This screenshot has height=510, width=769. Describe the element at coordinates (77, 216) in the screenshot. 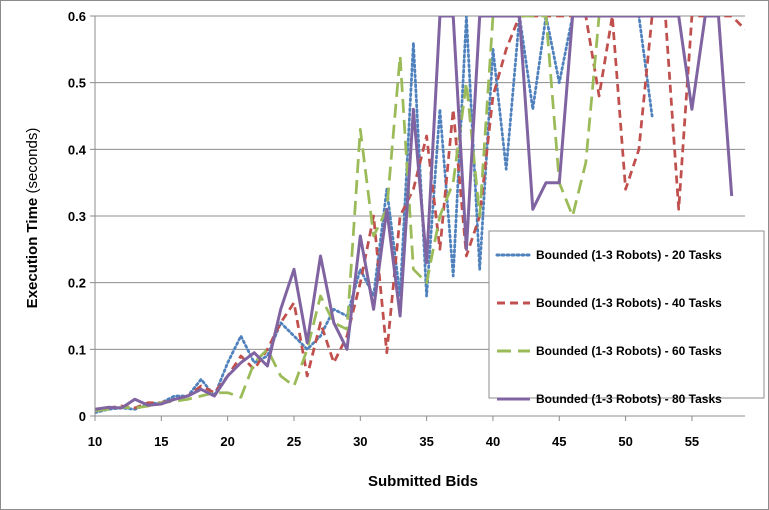

I see `y-tick-label: 0.3` at that location.